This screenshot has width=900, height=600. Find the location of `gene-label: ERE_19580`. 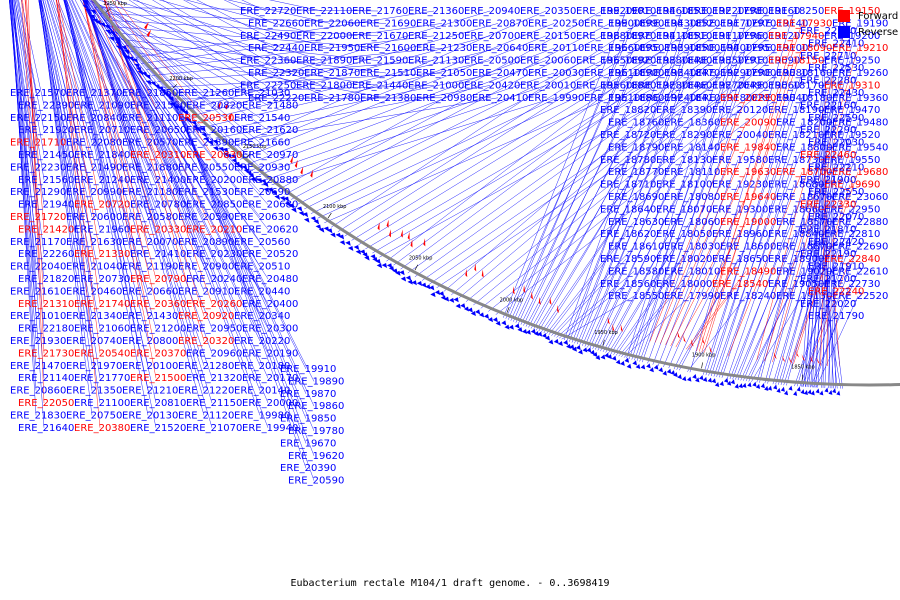

gene-label: ERE_19580 is located at coordinates (740, 160).